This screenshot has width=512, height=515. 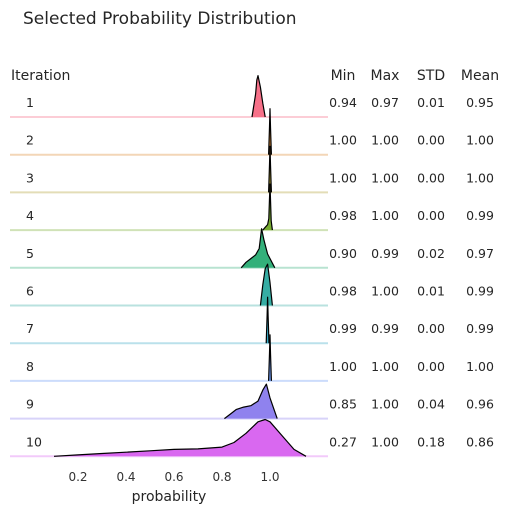 I want to click on iteration-label: 6, so click(x=30, y=291).